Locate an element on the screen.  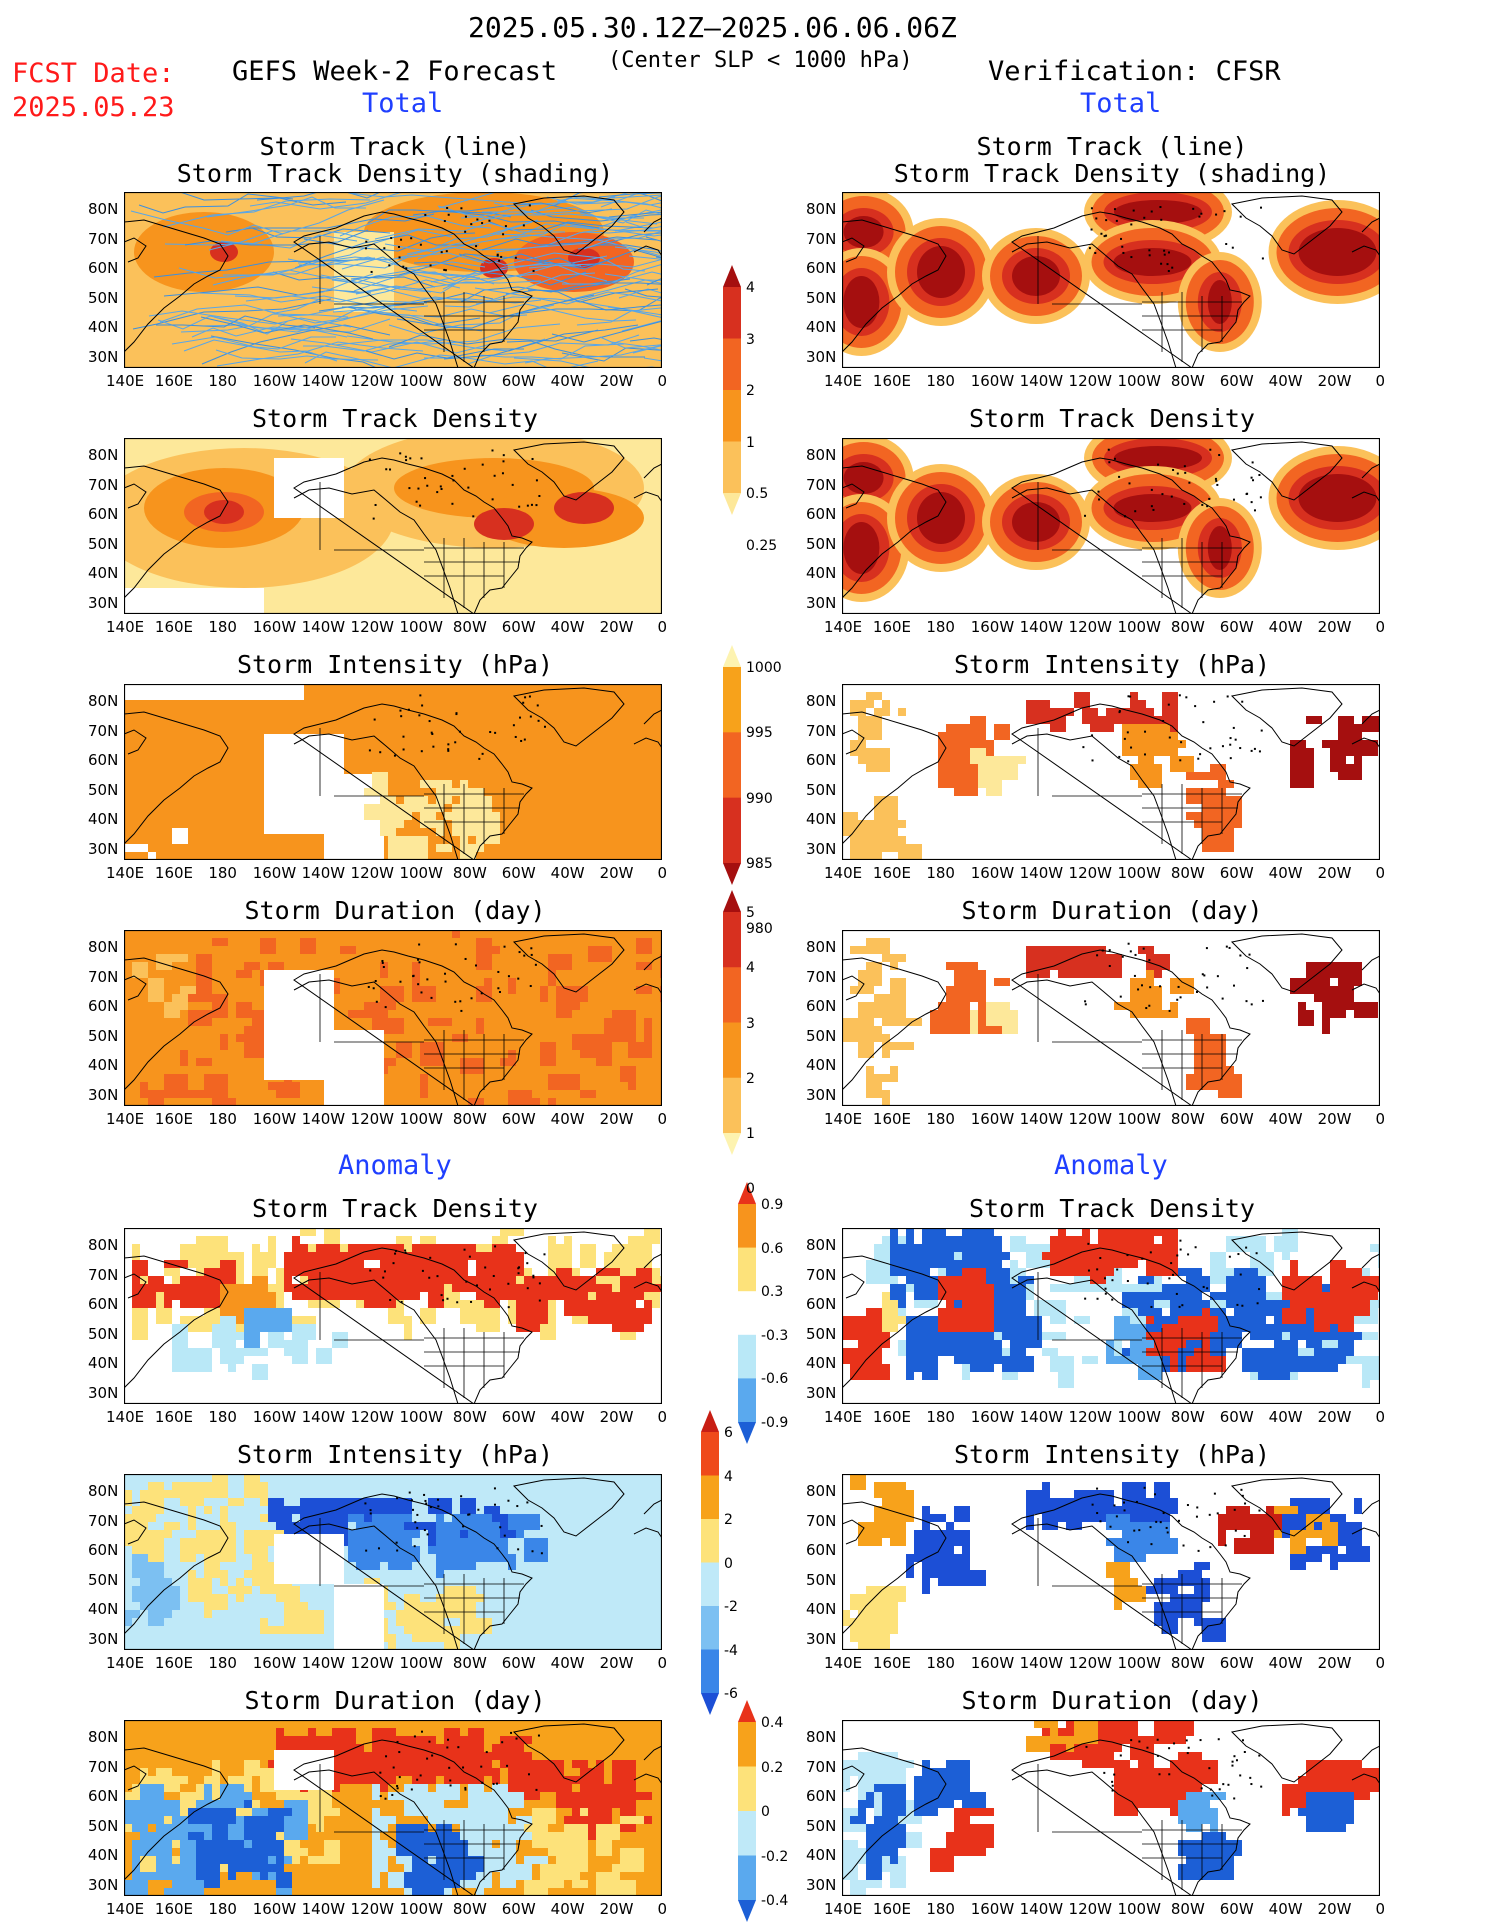
lon-label: 20W is located at coordinates (616, 873).